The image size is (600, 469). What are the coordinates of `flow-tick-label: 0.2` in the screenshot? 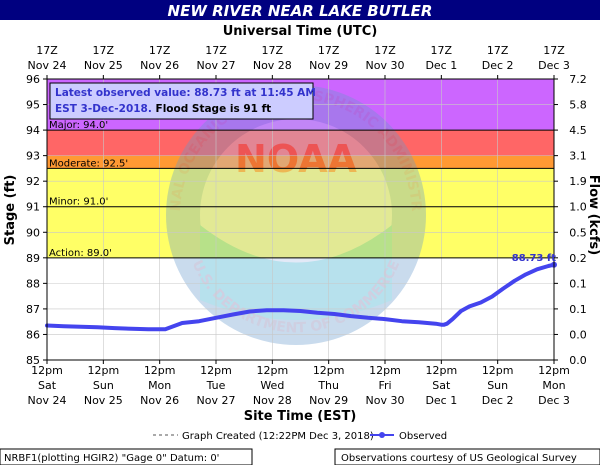 It's located at (578, 258).